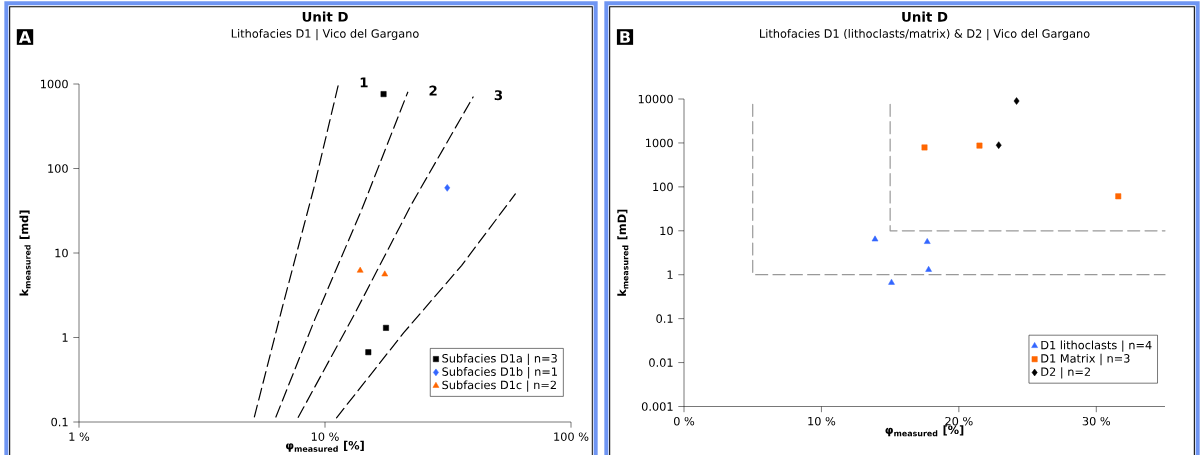  Describe the element at coordinates (364, 82) in the screenshot. I see `annotation: 1` at that location.